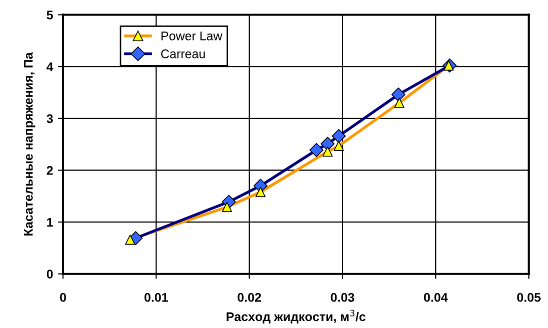  I want to click on y-axis-title: Касательные напряжения, Па, so click(30, 144).